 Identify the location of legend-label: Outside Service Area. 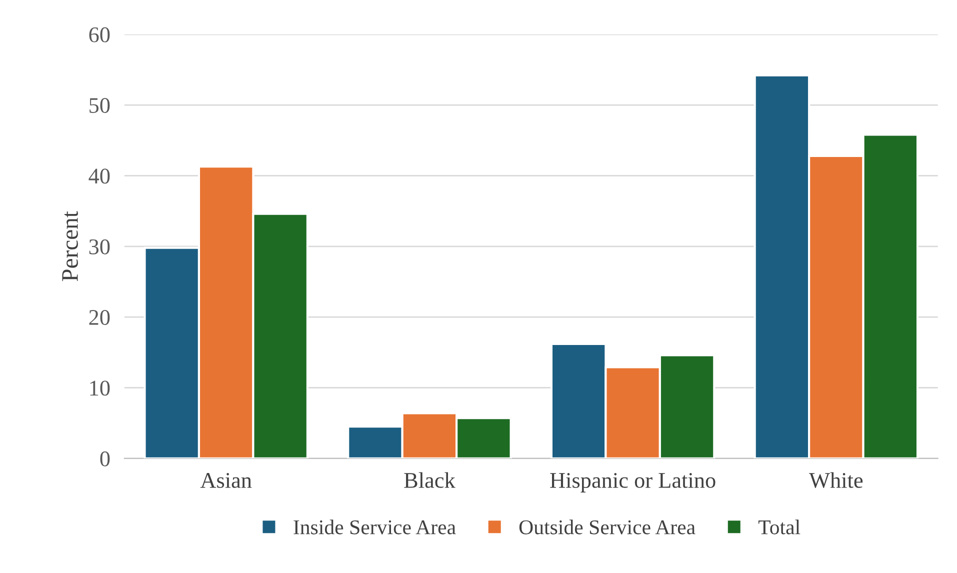
(607, 527).